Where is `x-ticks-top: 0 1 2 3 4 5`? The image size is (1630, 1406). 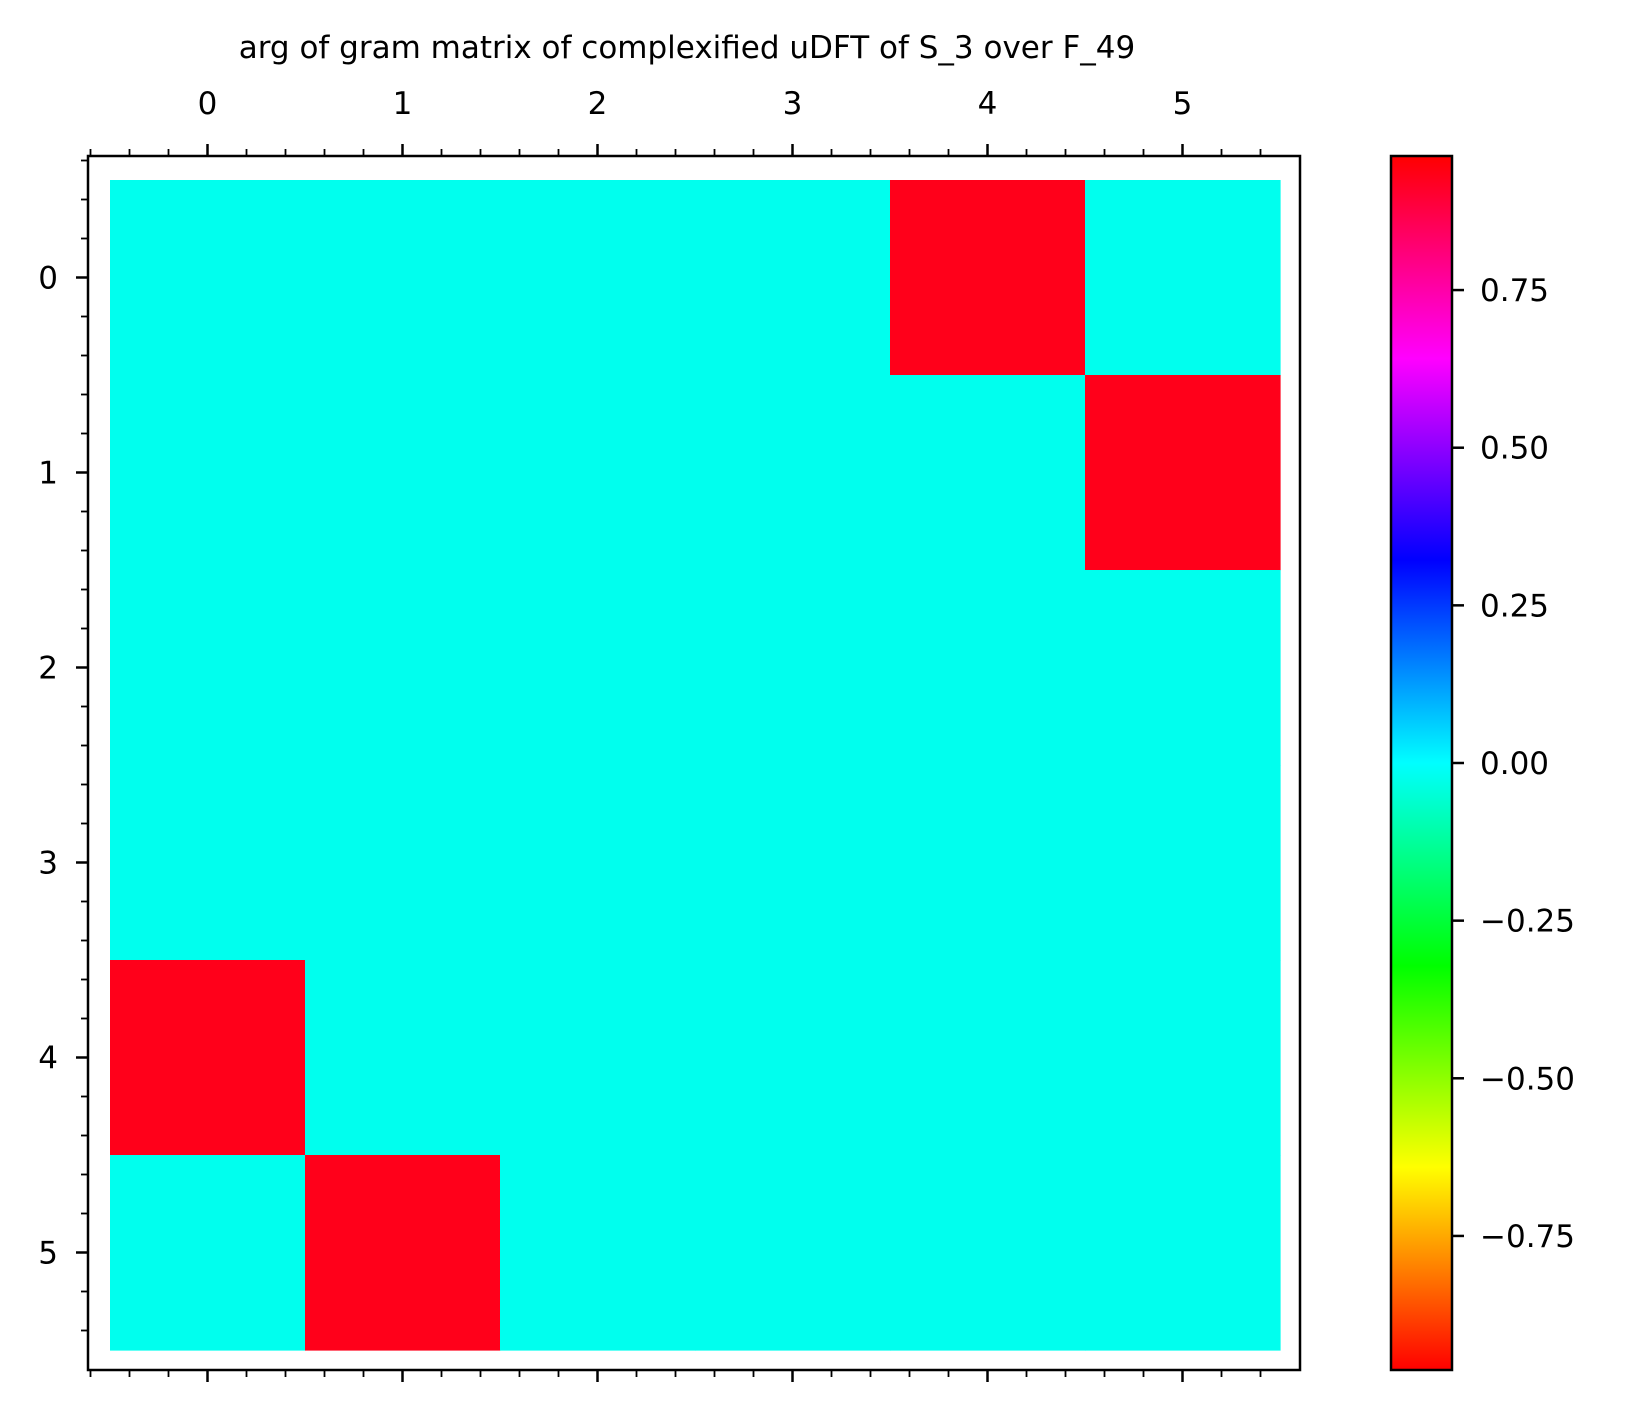
x-ticks-top: 0 1 2 3 4 5 is located at coordinates (675, 121).